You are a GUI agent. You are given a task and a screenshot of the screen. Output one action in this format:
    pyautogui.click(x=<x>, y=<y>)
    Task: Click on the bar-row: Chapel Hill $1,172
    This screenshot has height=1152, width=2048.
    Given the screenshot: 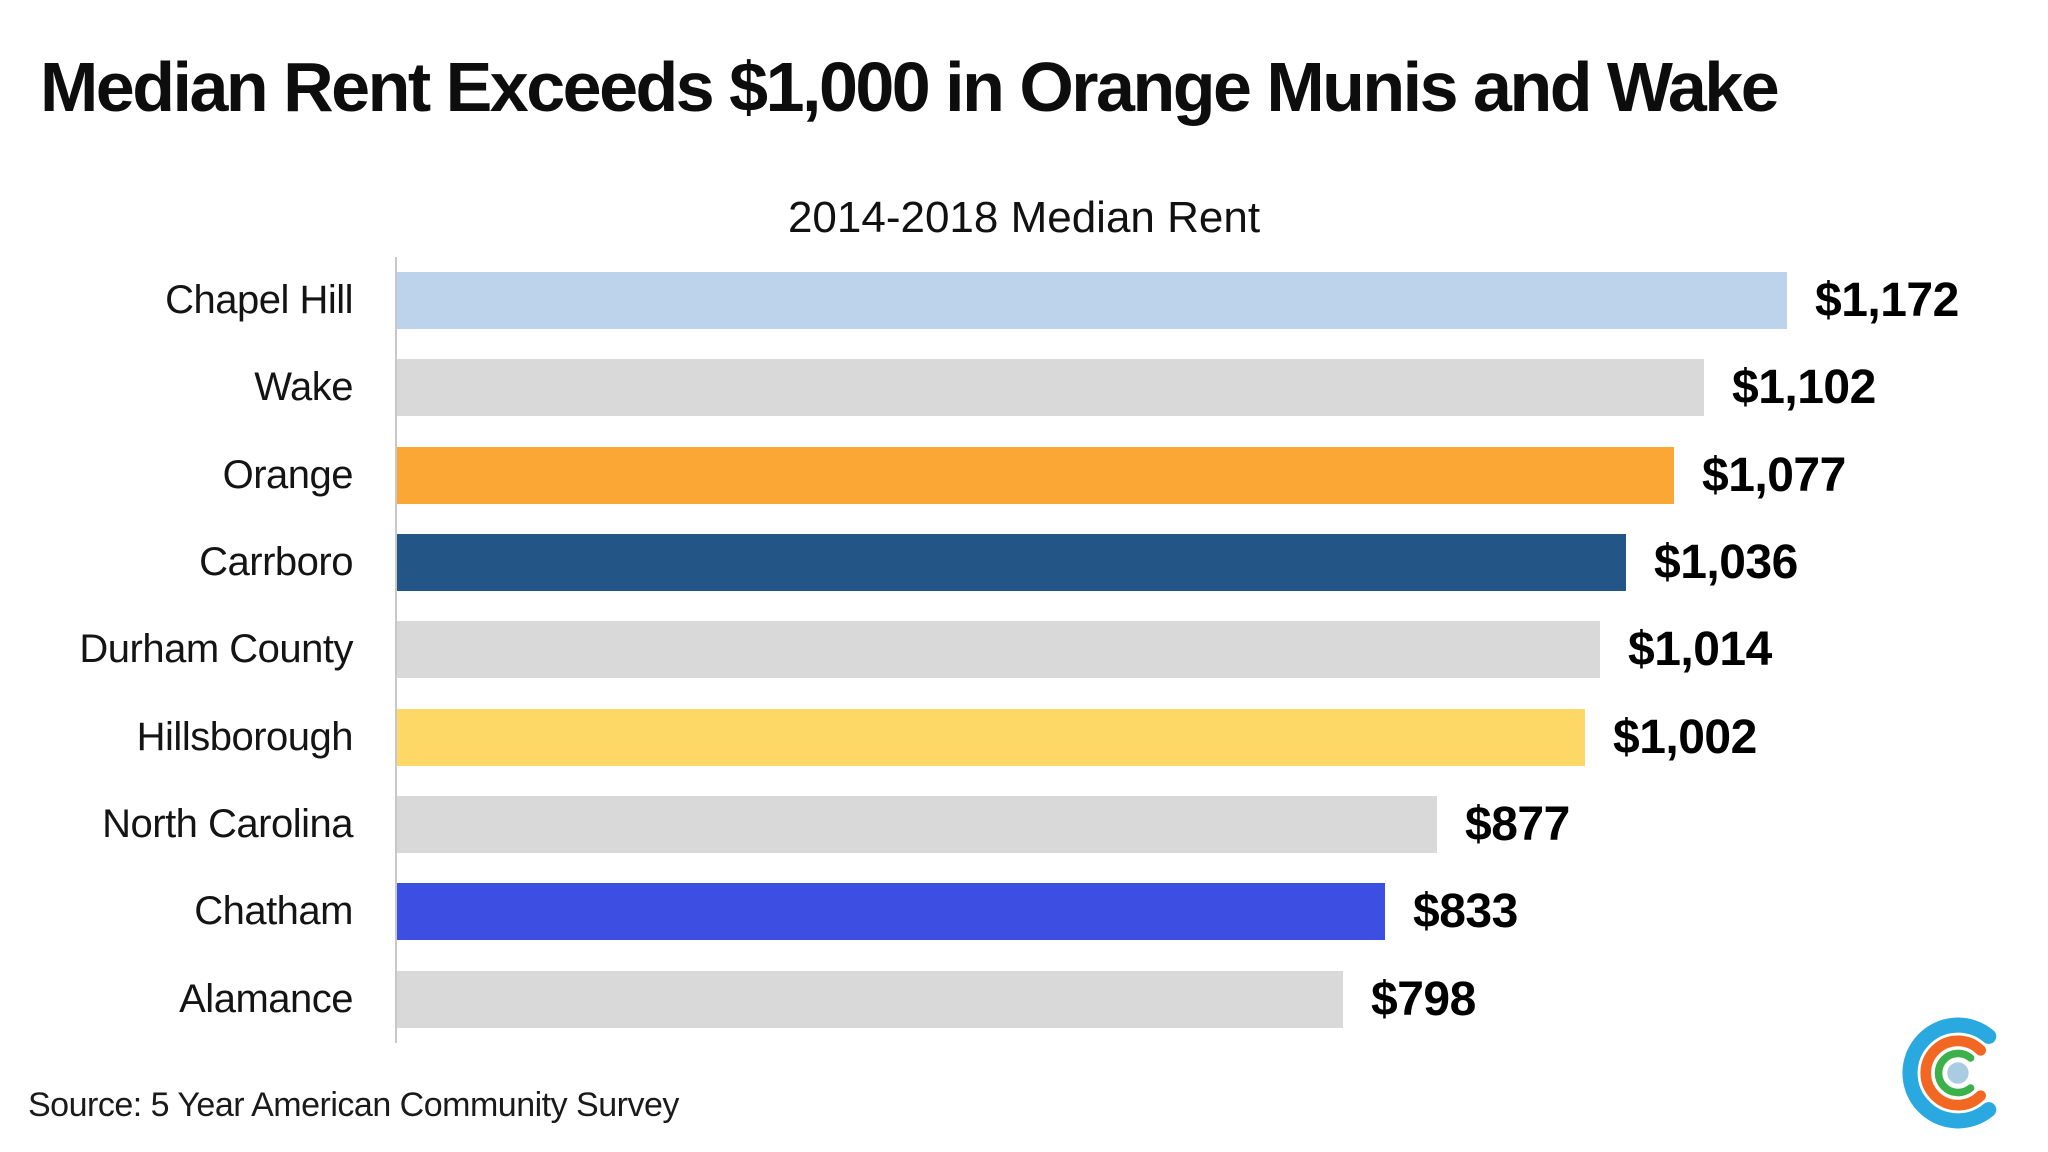 What is the action you would take?
    pyautogui.click(x=1024, y=301)
    